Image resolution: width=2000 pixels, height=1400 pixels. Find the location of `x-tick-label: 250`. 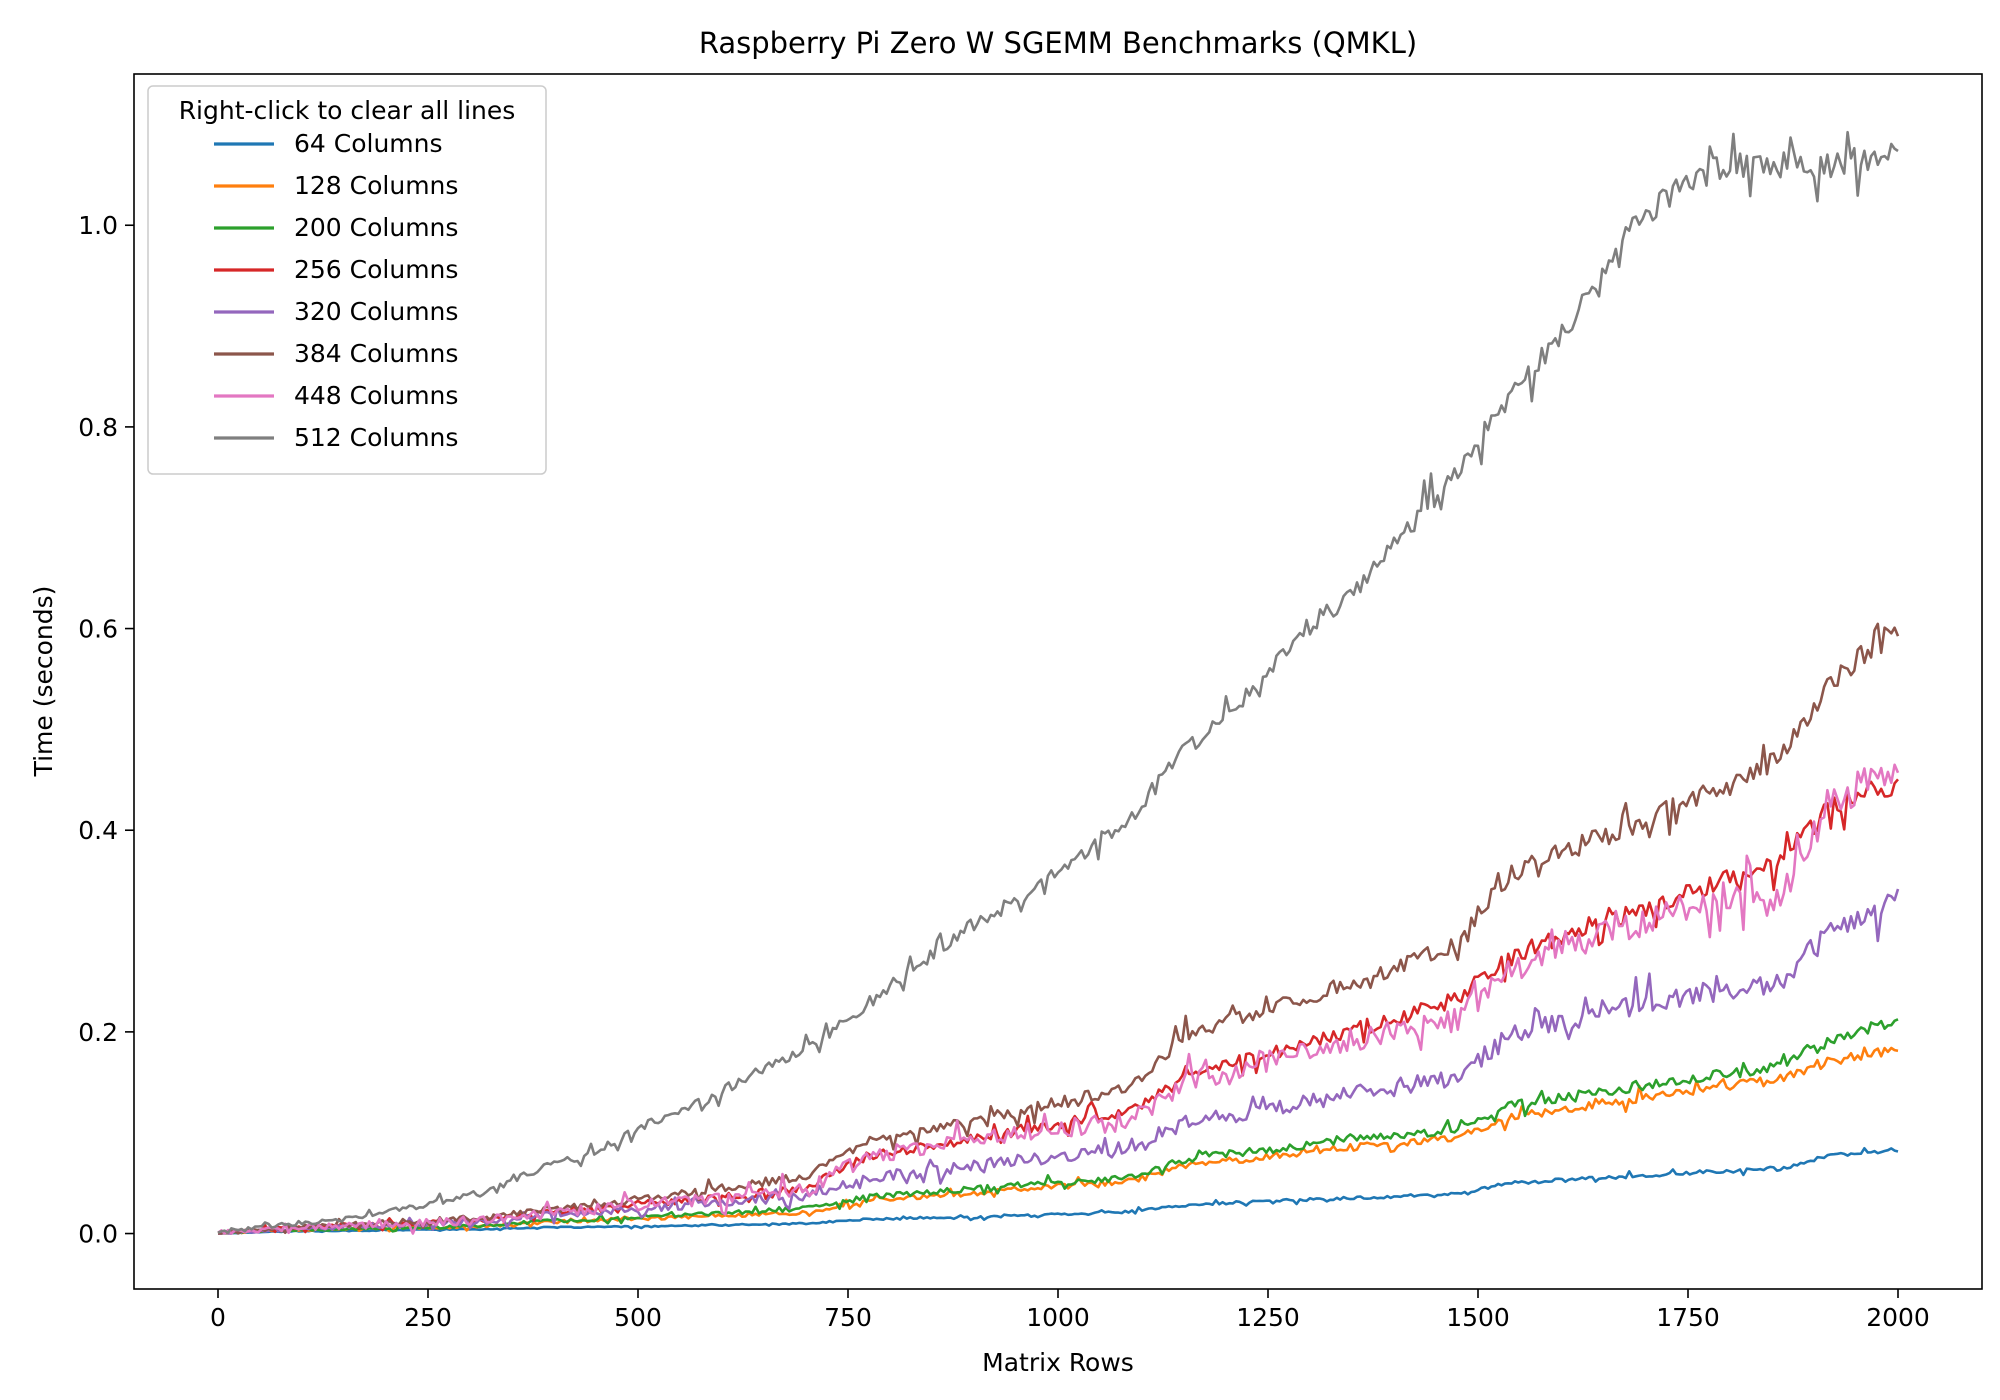

x-tick-label: 250 is located at coordinates (428, 1317).